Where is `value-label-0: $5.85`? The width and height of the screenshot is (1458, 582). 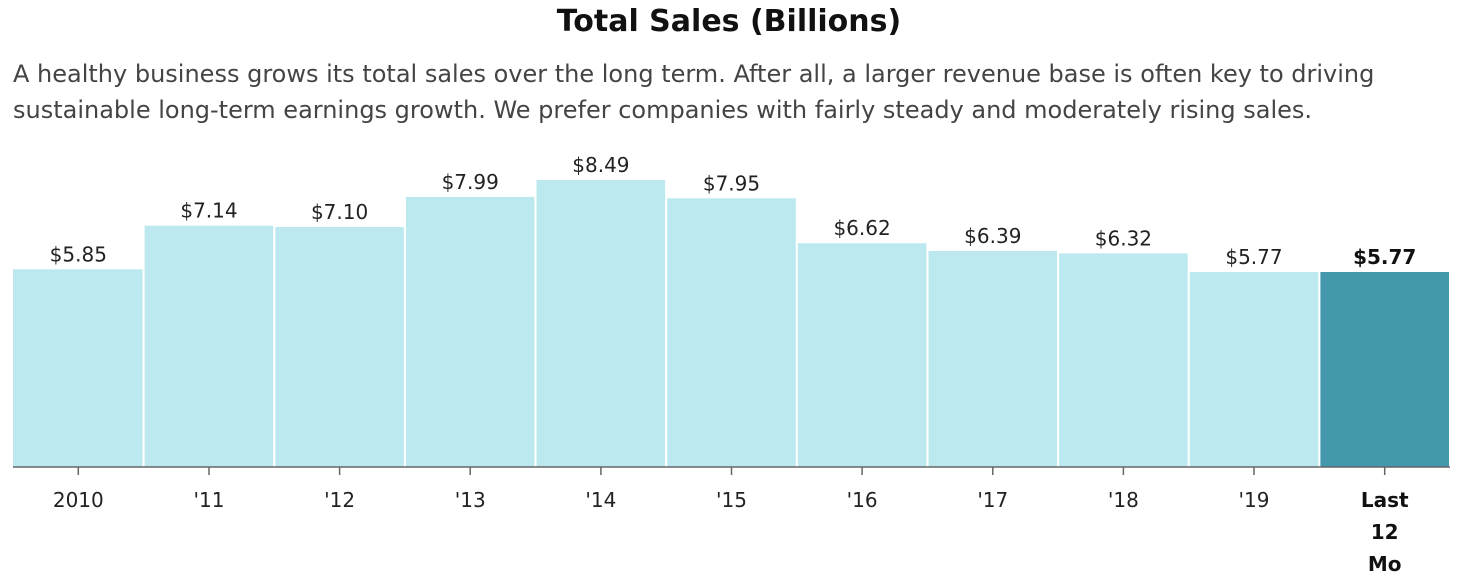
value-label-0: $5.85 is located at coordinates (78, 254).